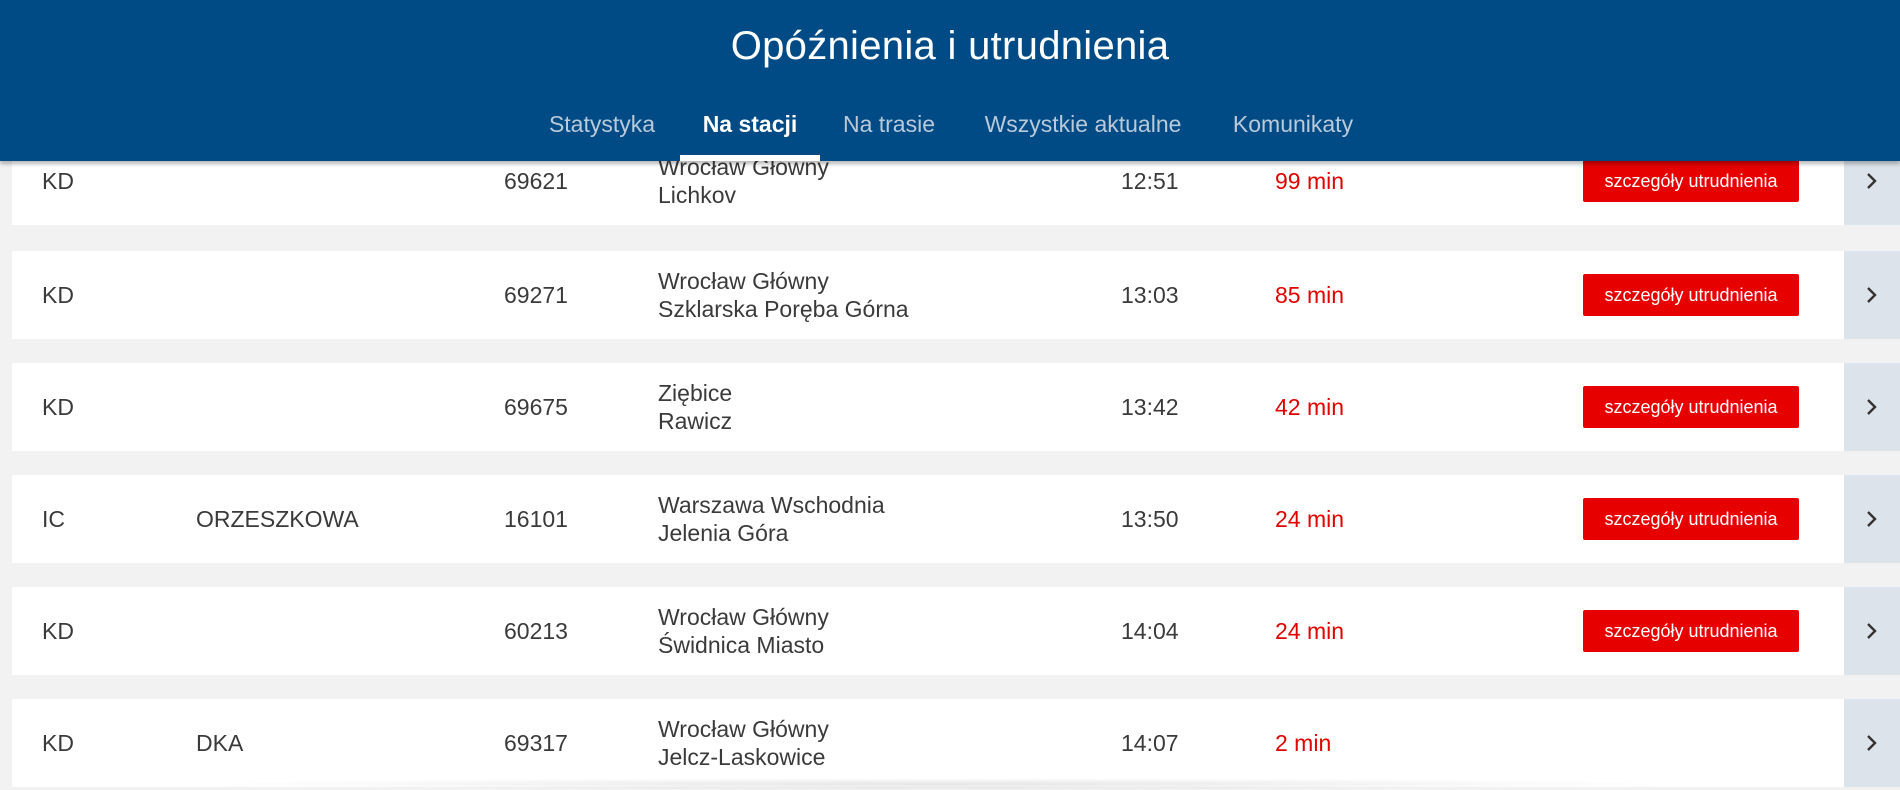  Describe the element at coordinates (742, 757) in the screenshot. I see `route-to: Jelcz-Laskowice` at that location.